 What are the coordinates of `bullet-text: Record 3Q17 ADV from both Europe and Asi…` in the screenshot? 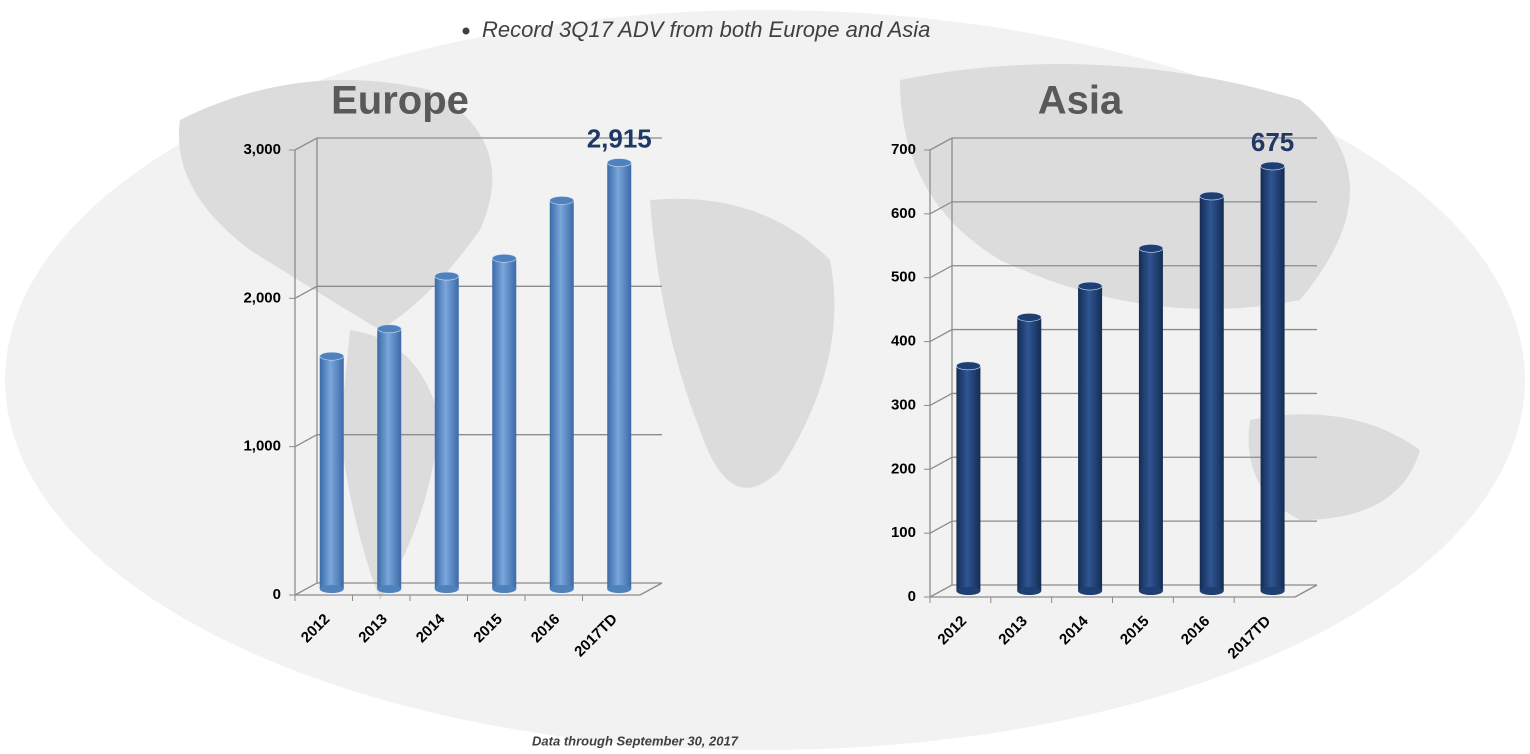 It's located at (706, 29).